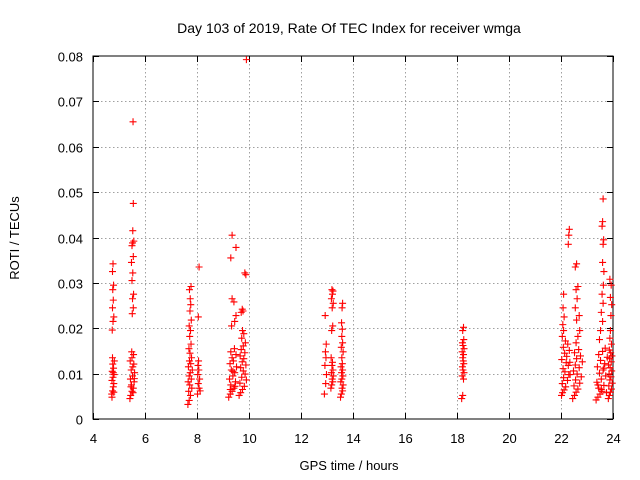 The width and height of the screenshot is (640, 480). I want to click on x-tick-label: 18, so click(457, 438).